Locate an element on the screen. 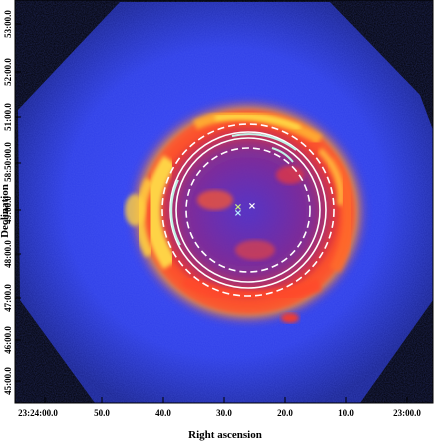  y-axis-label-text: Declination is located at coordinates (5, 211).